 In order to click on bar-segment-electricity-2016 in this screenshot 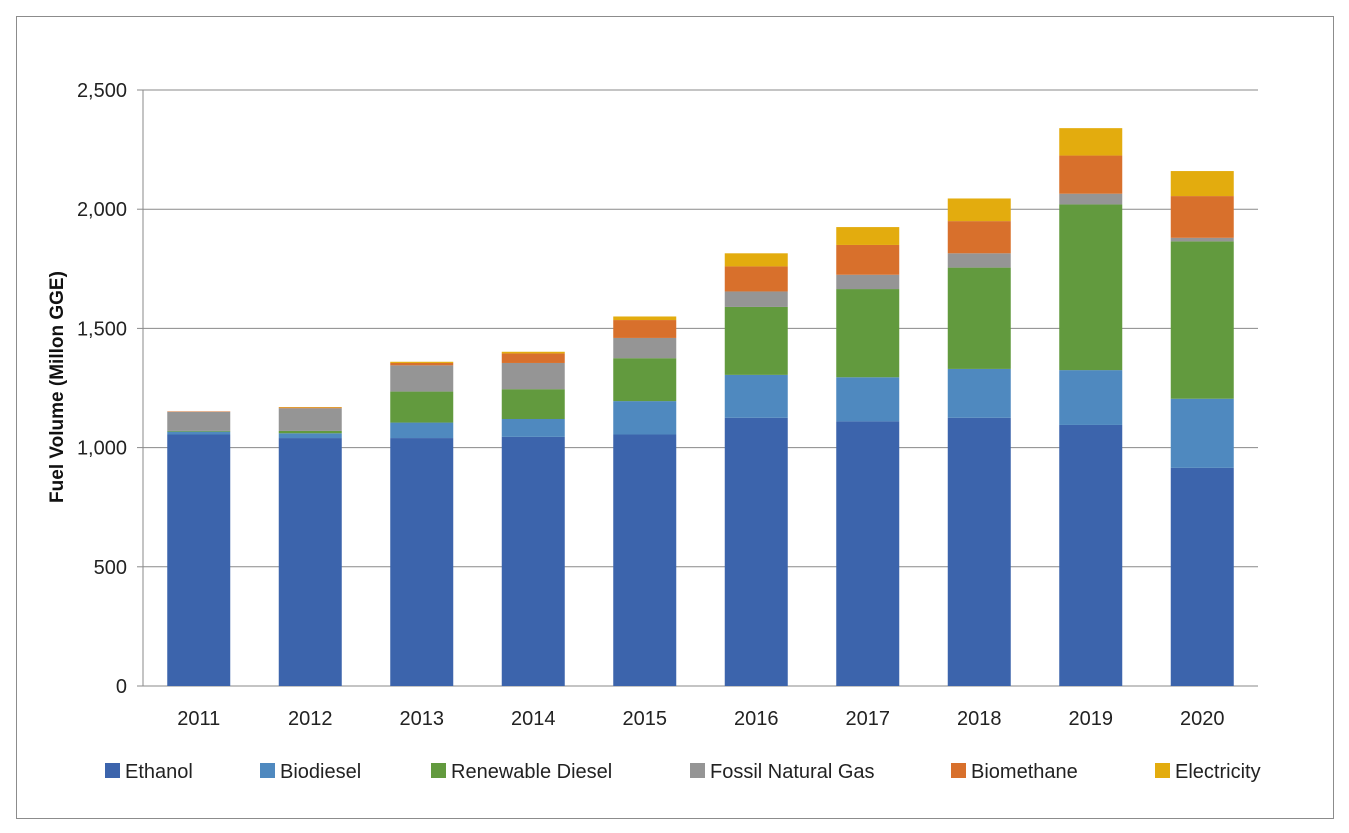, I will do `click(756, 260)`.